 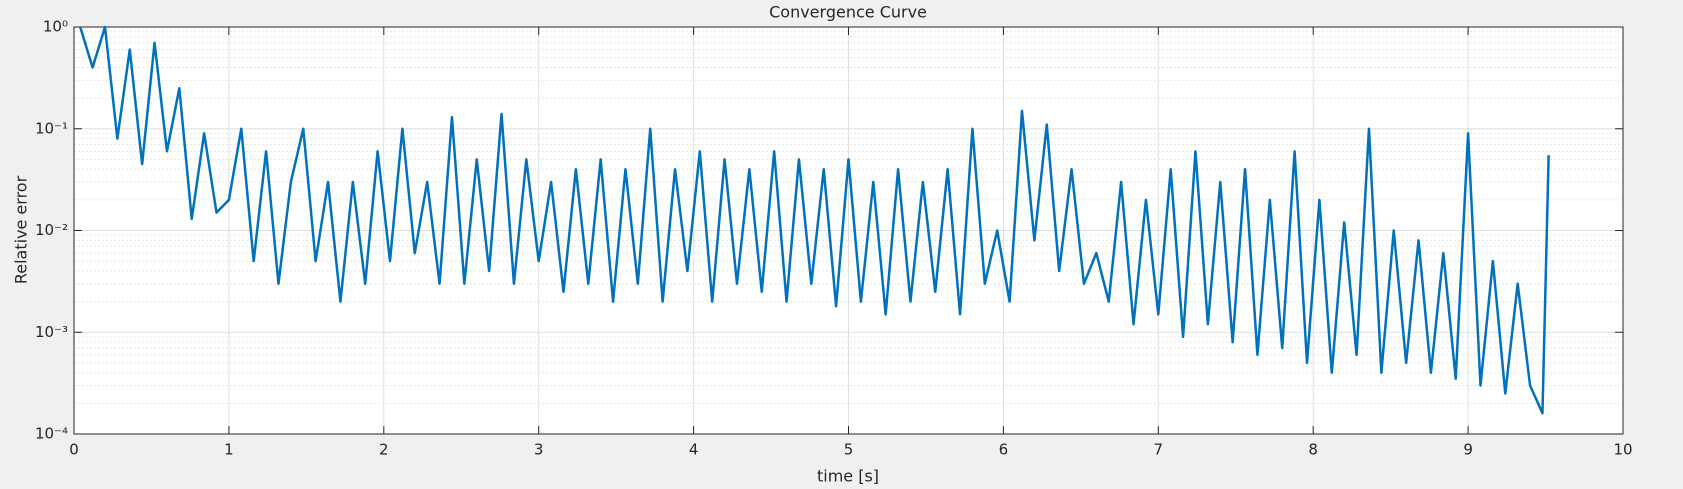 What do you see at coordinates (1004, 450) in the screenshot?
I see `x-tick-label: 6` at bounding box center [1004, 450].